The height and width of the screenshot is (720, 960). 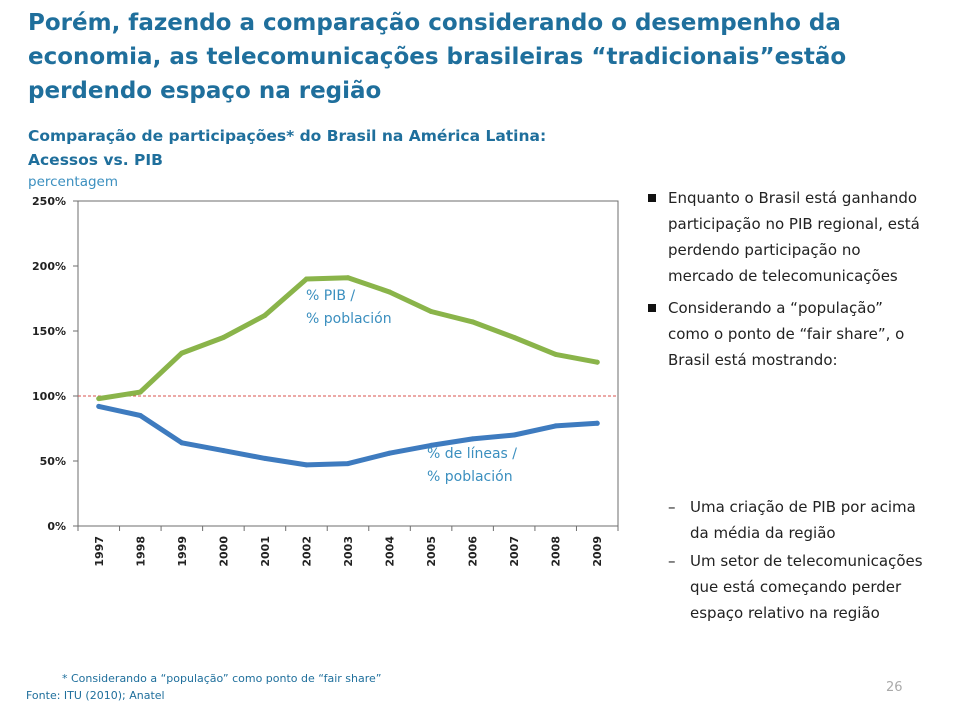 I want to click on x-tick-label: 2002, so click(x=306, y=551).